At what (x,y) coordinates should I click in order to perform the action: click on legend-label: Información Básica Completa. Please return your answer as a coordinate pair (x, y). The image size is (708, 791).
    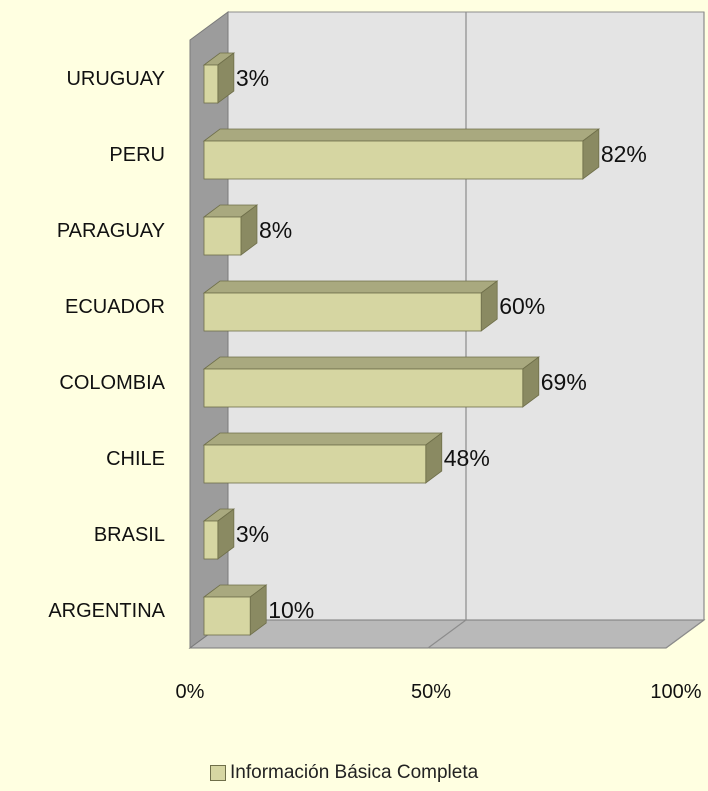
    Looking at the image, I should click on (354, 772).